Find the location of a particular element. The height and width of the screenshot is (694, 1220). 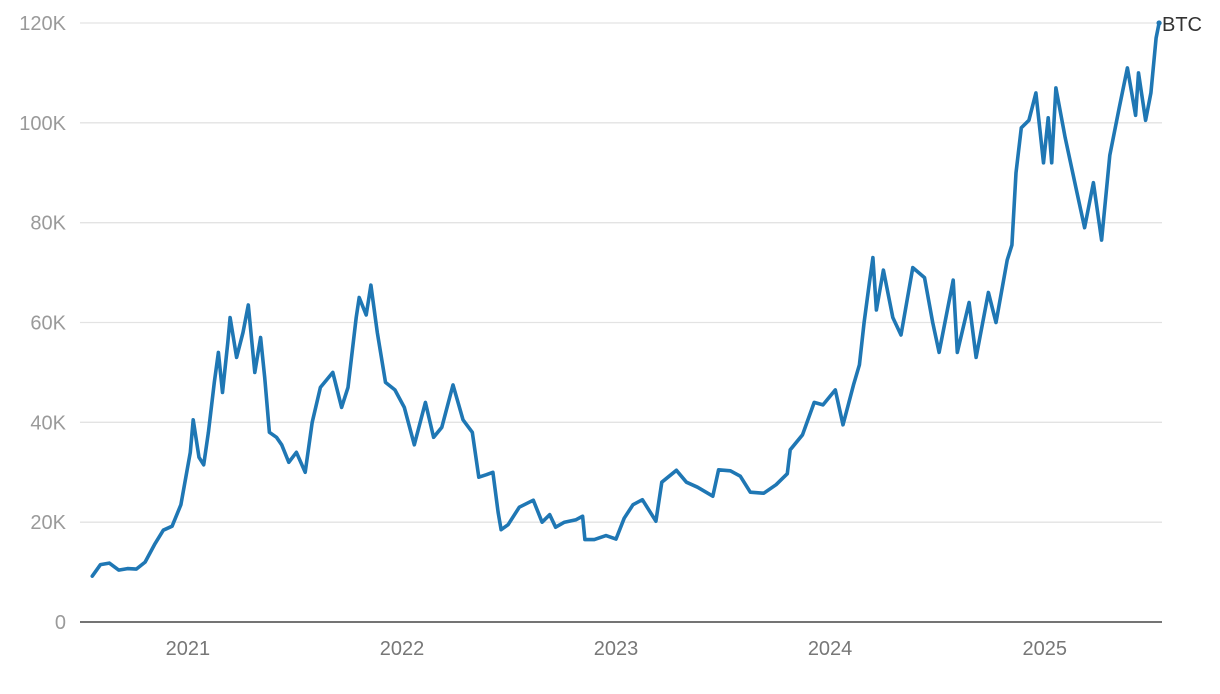

x-tick-label: 2025 is located at coordinates (1044, 649).